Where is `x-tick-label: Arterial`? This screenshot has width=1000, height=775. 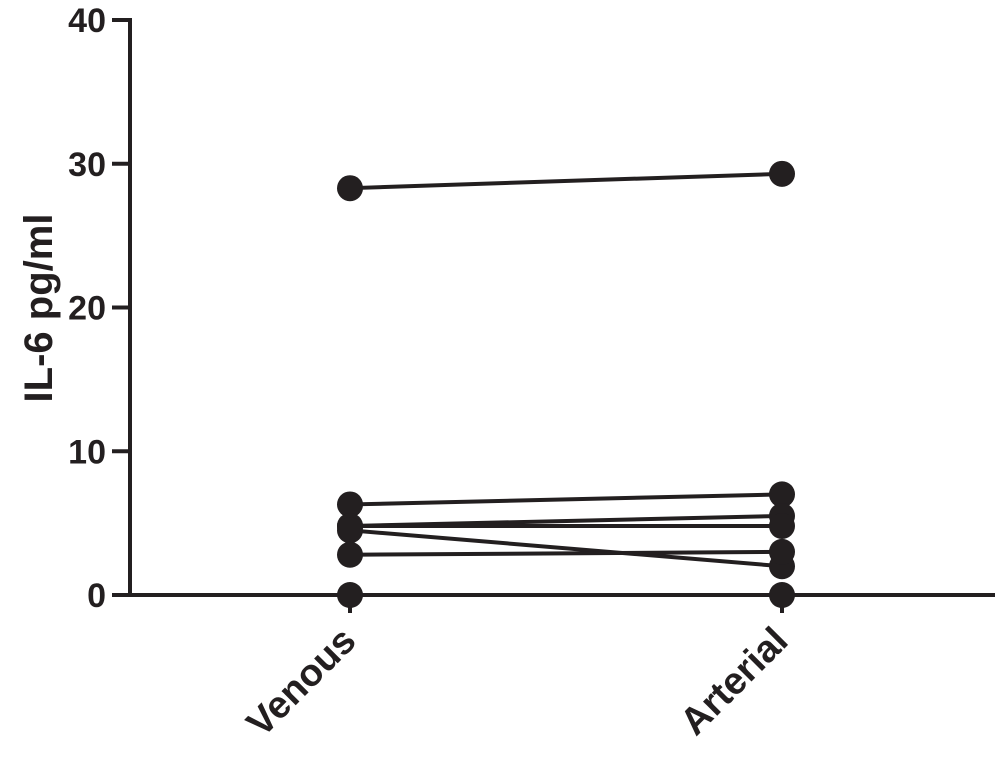
x-tick-label: Arterial is located at coordinates (735, 682).